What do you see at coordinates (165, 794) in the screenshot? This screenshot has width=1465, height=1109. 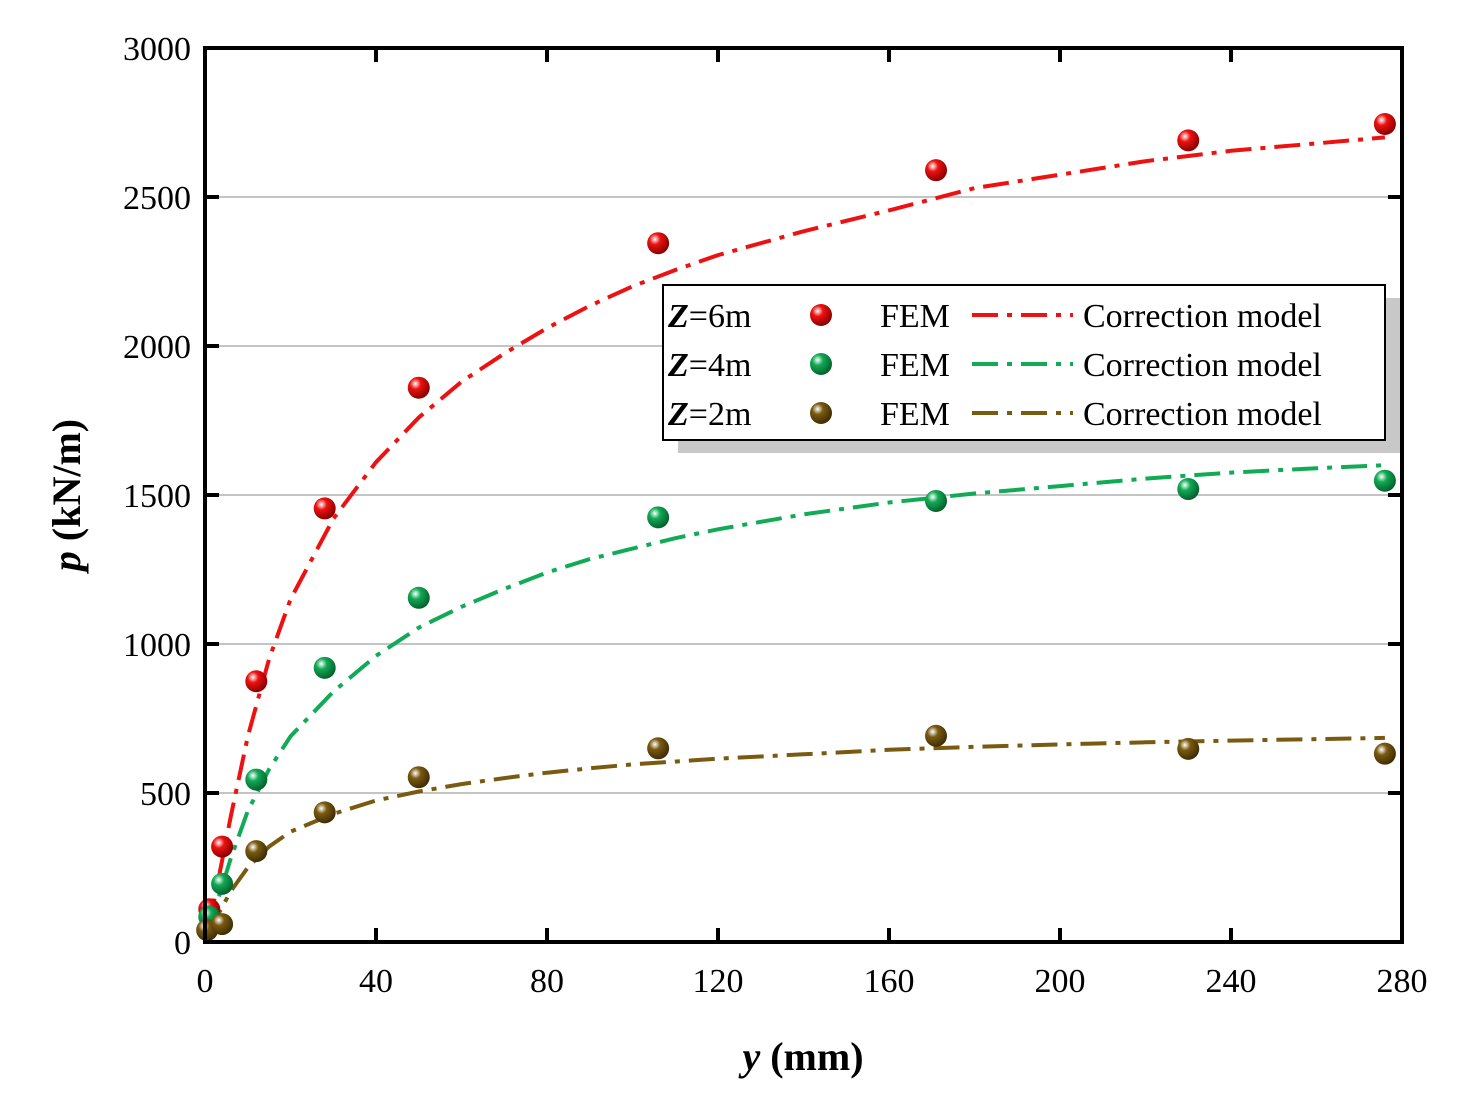 I see `y-tick-label: 500` at bounding box center [165, 794].